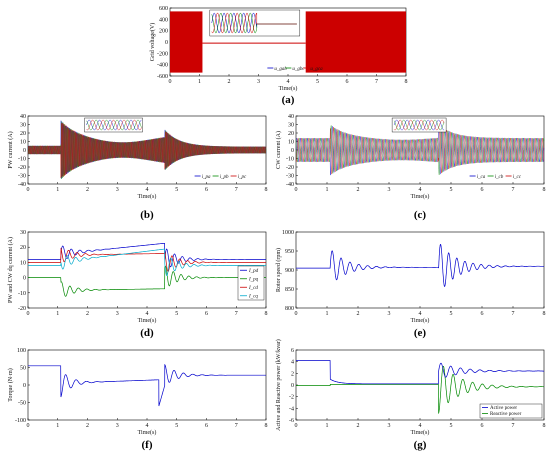  I want to click on legend-entry: u_gbc, so click(298, 69).